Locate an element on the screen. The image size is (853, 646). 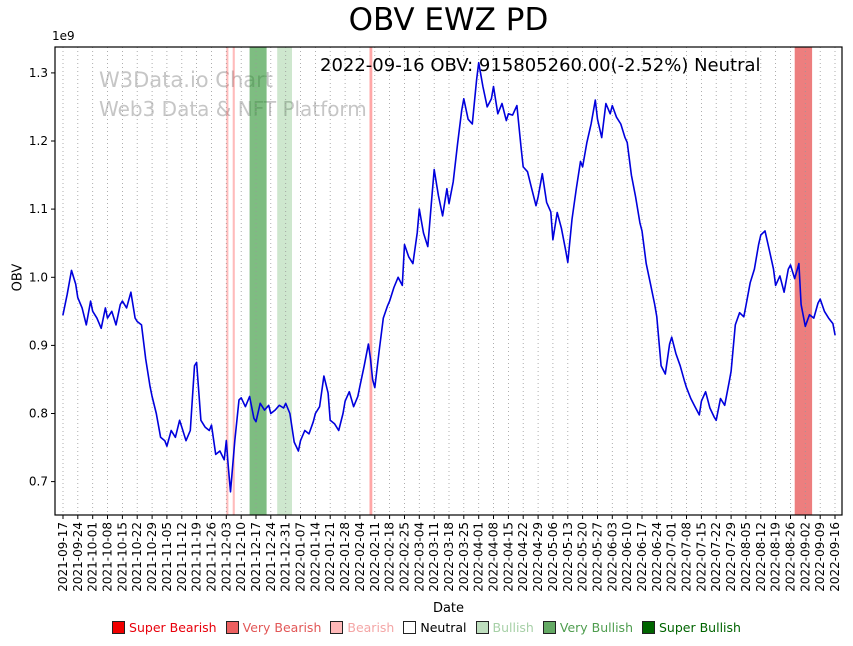
x-tick-label: 2021-12-17 is located at coordinates (256, 557).